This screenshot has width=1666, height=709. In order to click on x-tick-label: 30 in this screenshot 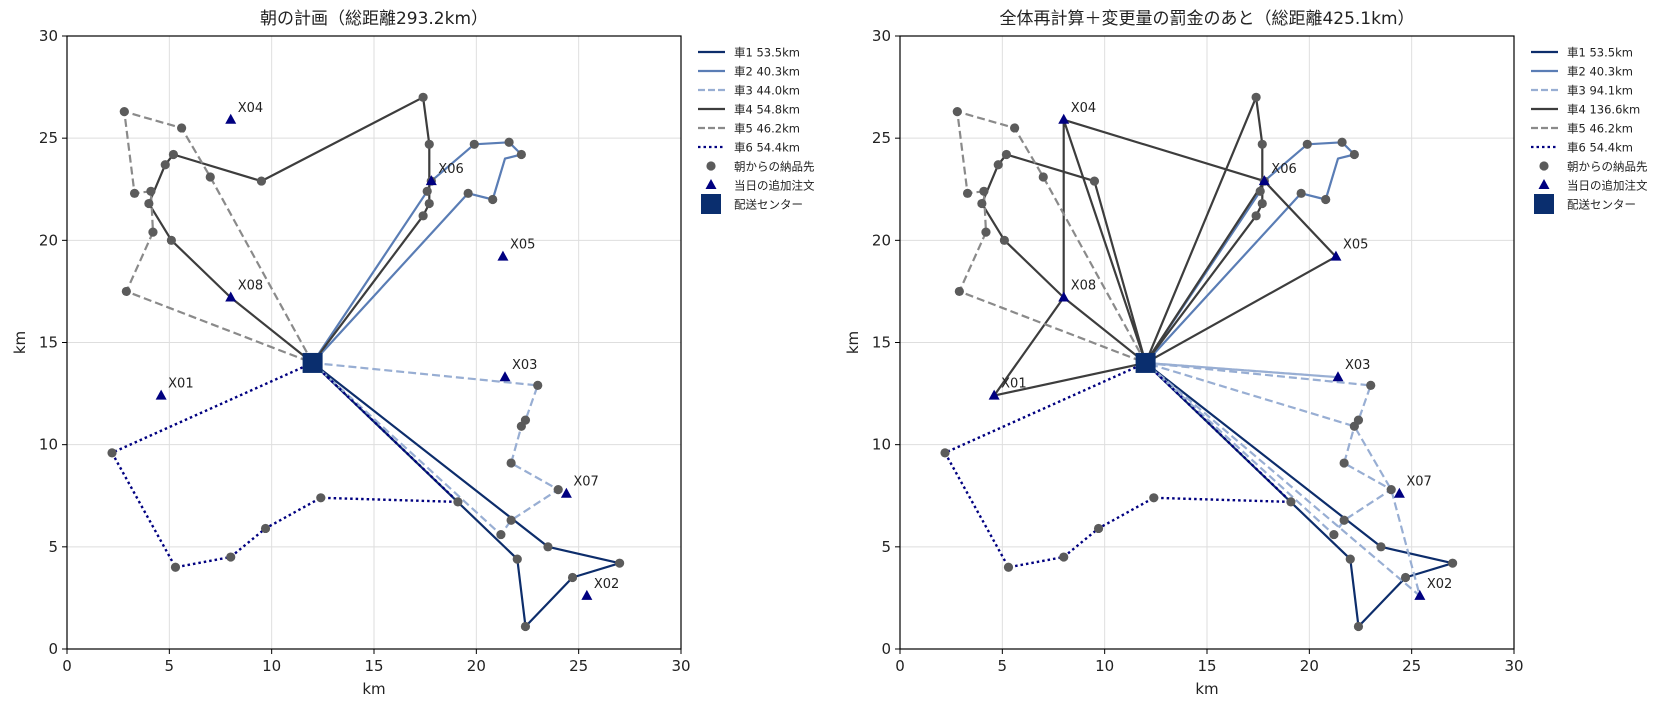, I will do `click(1513, 666)`.